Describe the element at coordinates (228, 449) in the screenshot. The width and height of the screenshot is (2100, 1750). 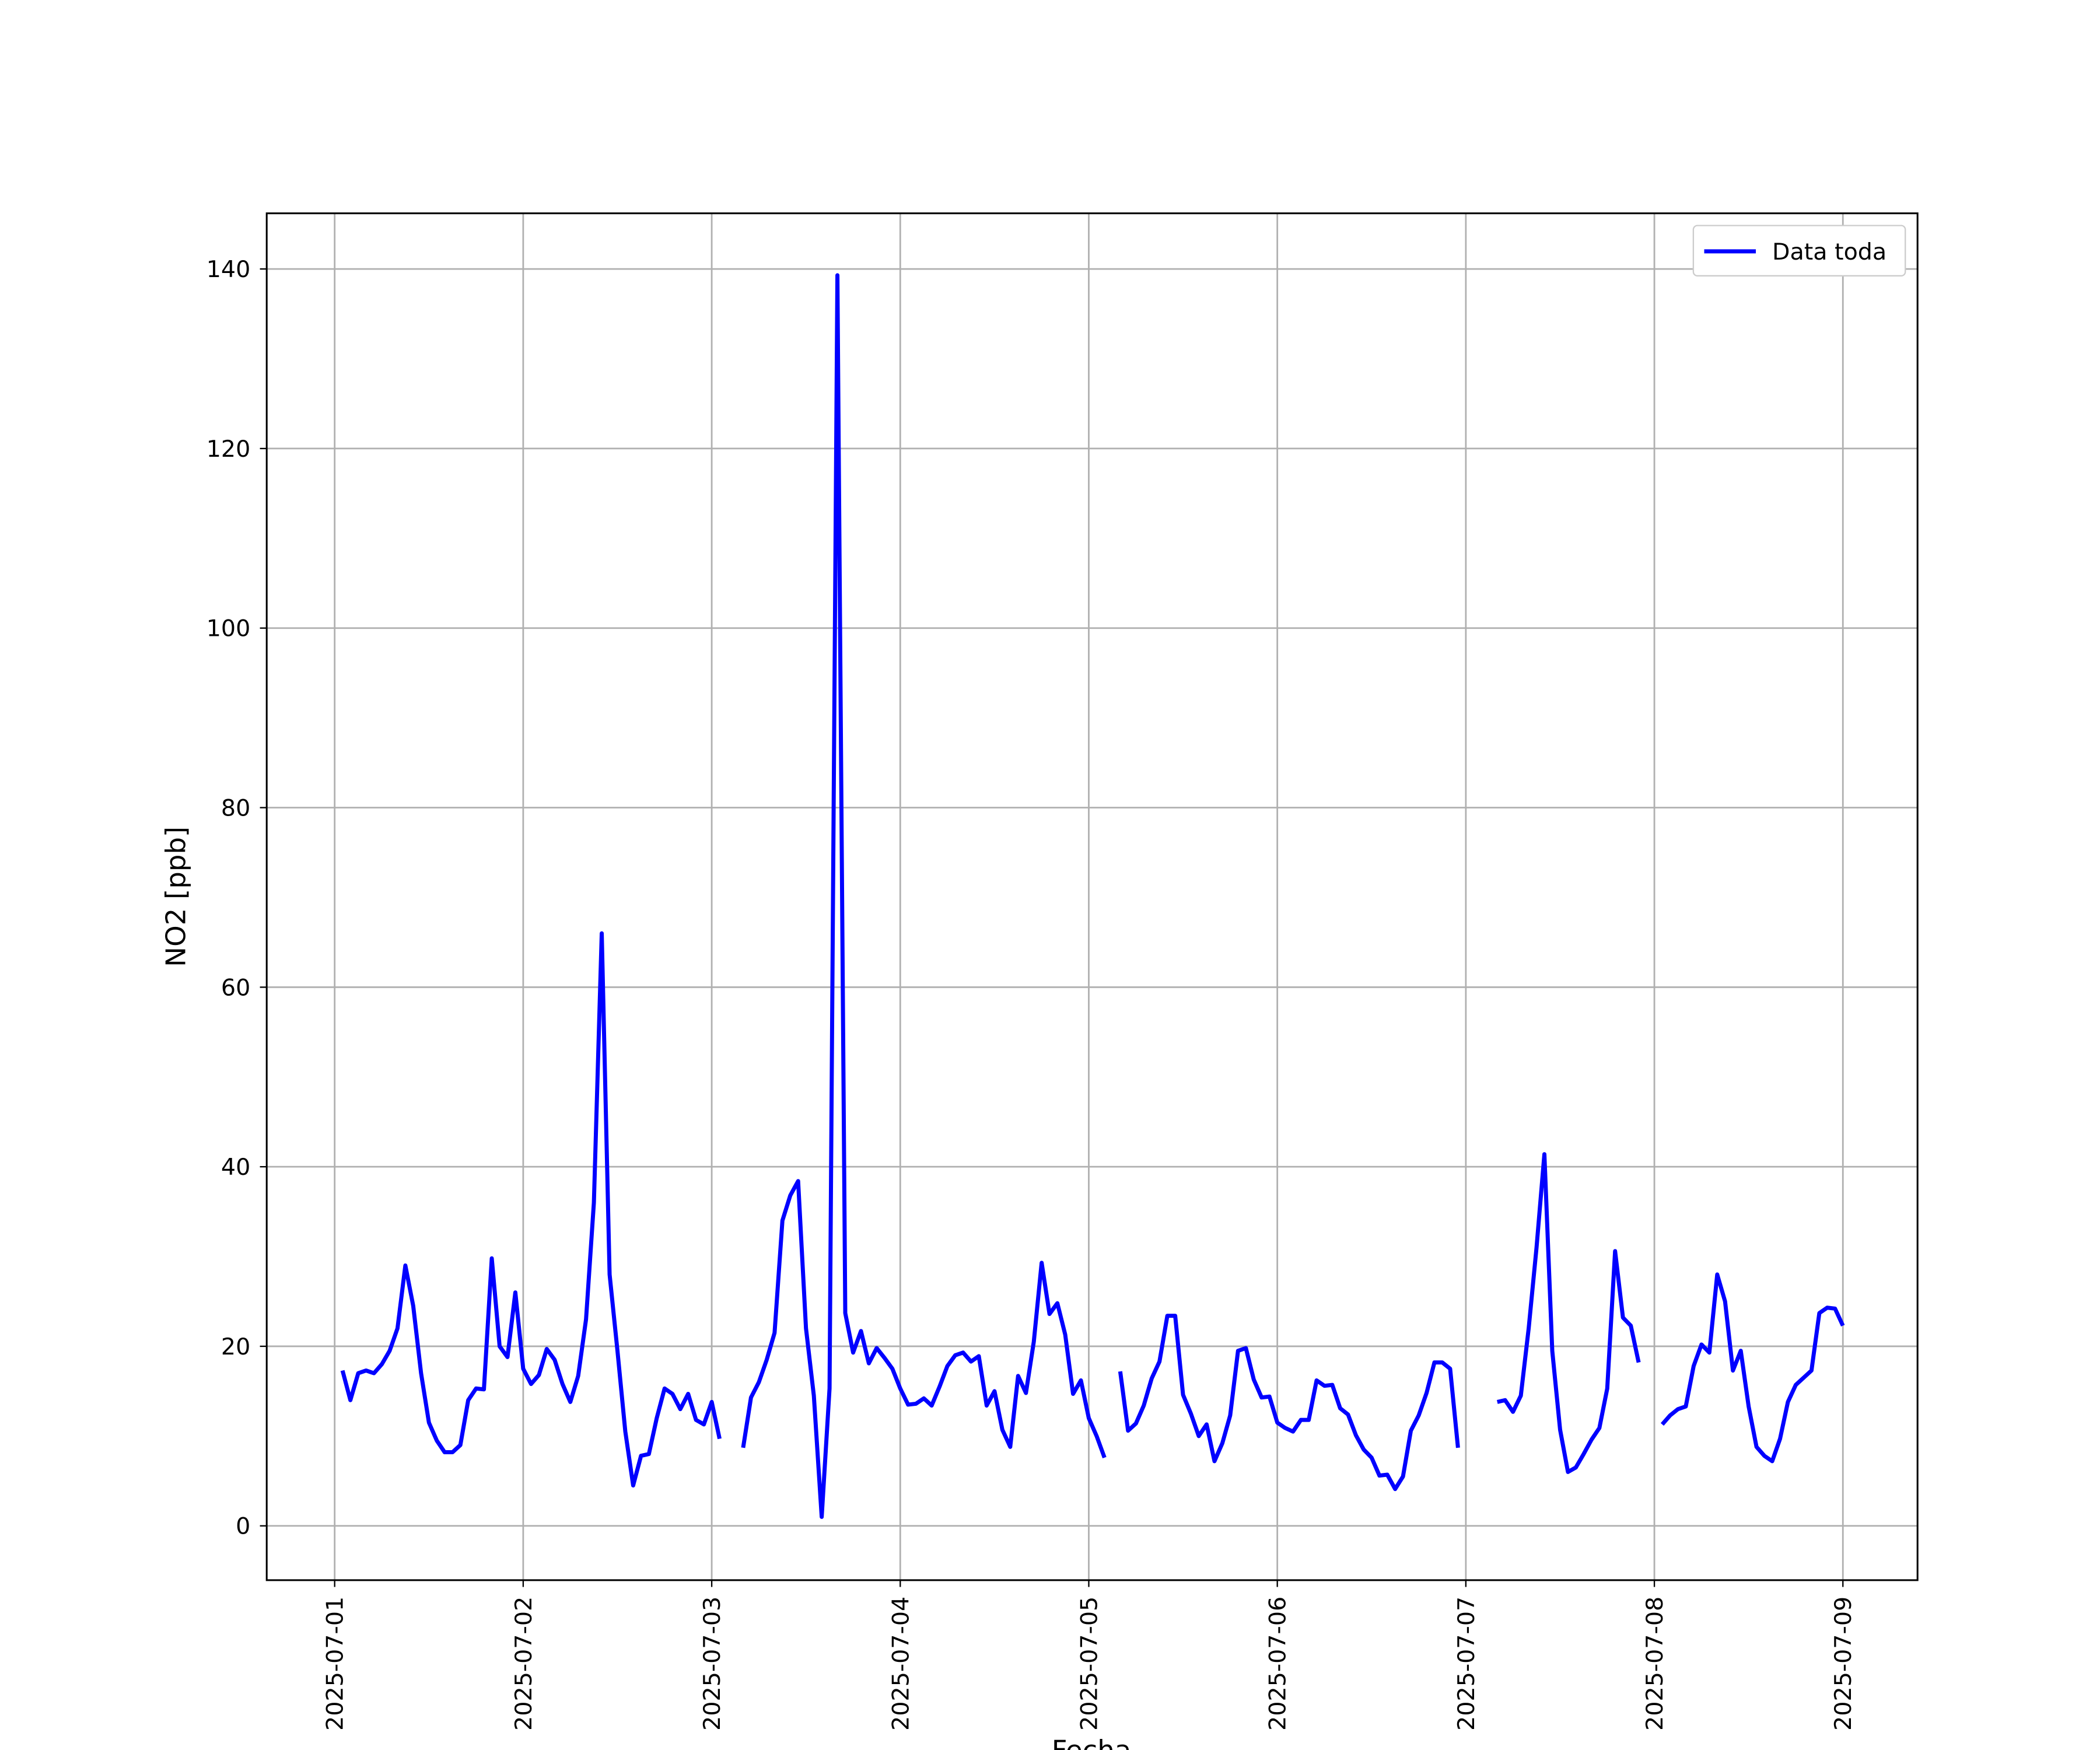
I see `y-tick-label: 120` at that location.